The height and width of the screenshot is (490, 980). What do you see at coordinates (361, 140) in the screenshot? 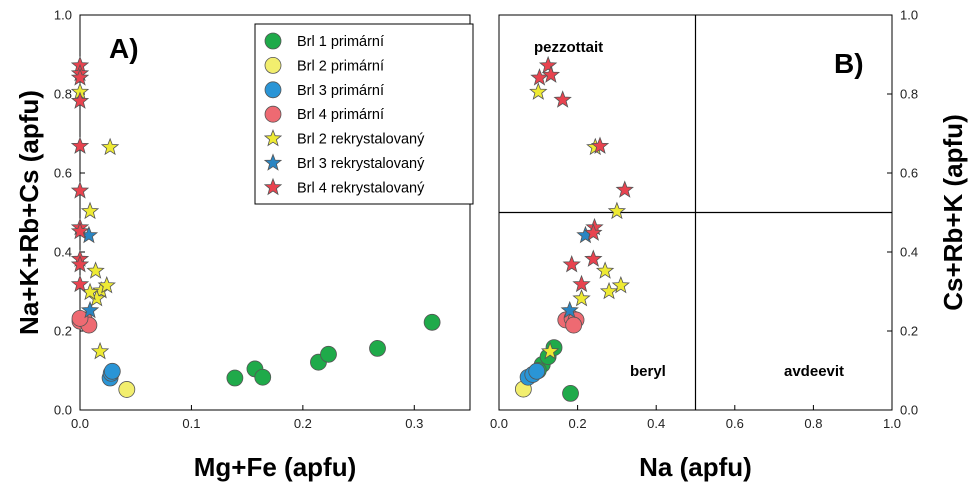
I see `legend-label-brl-2-rekrystalovany: Brl 2 rekrystalovaný` at bounding box center [361, 140].